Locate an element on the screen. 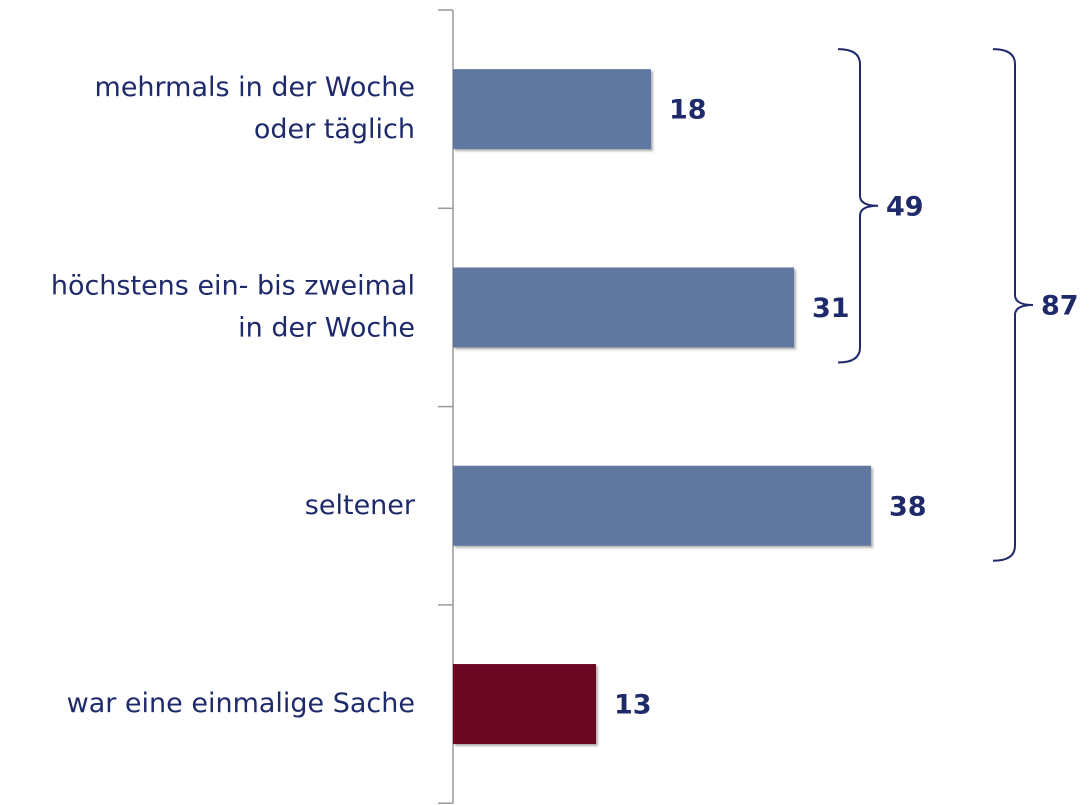  category-line: seltener is located at coordinates (360, 504).